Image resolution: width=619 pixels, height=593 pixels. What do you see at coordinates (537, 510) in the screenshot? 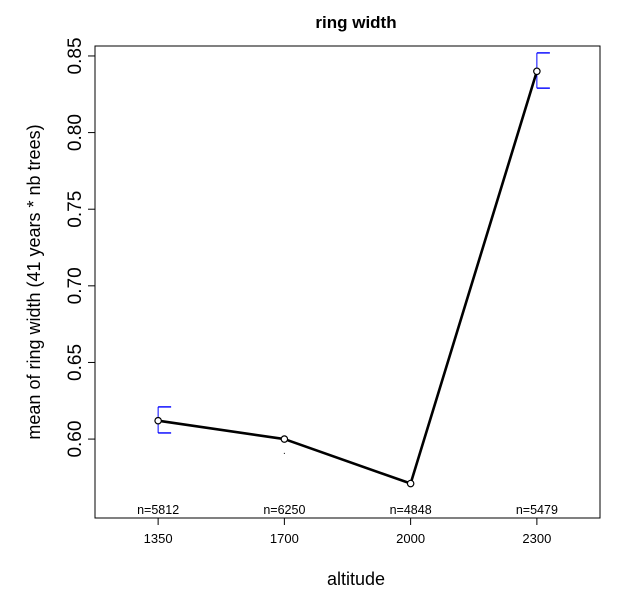
I see `sample-size-label: n=5479` at bounding box center [537, 510].